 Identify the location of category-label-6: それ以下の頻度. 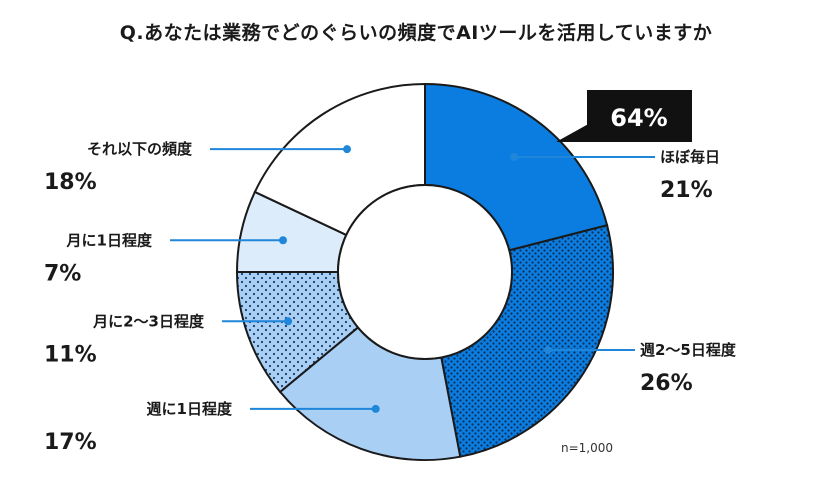
(140, 149).